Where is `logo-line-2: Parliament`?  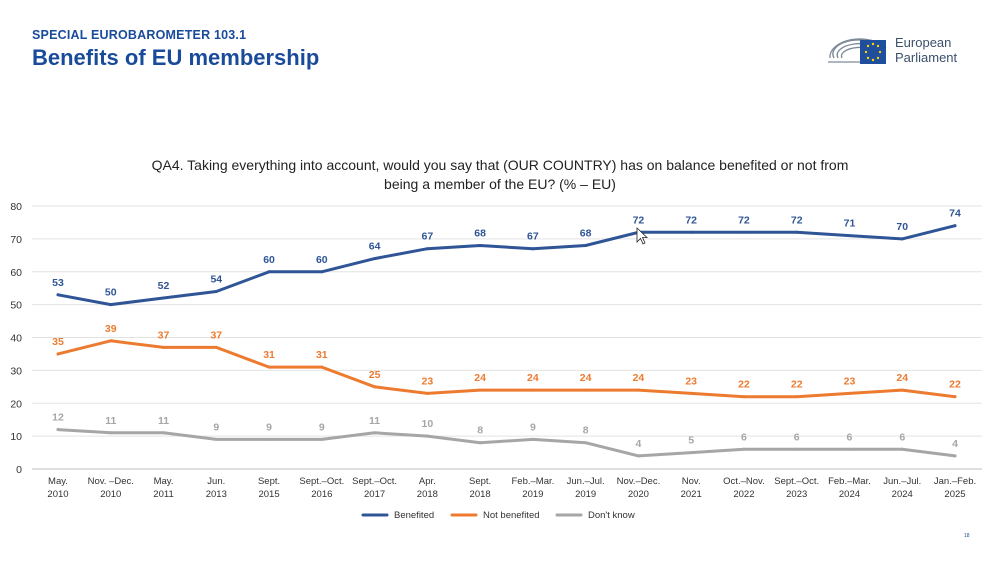 logo-line-2: Parliament is located at coordinates (926, 57).